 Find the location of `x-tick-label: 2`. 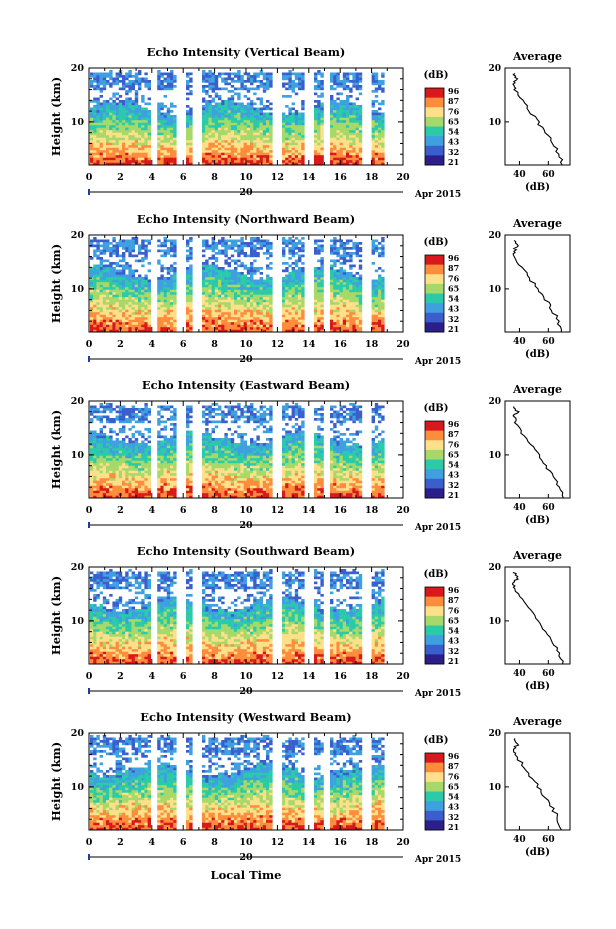

x-tick-label: 2 is located at coordinates (120, 177).